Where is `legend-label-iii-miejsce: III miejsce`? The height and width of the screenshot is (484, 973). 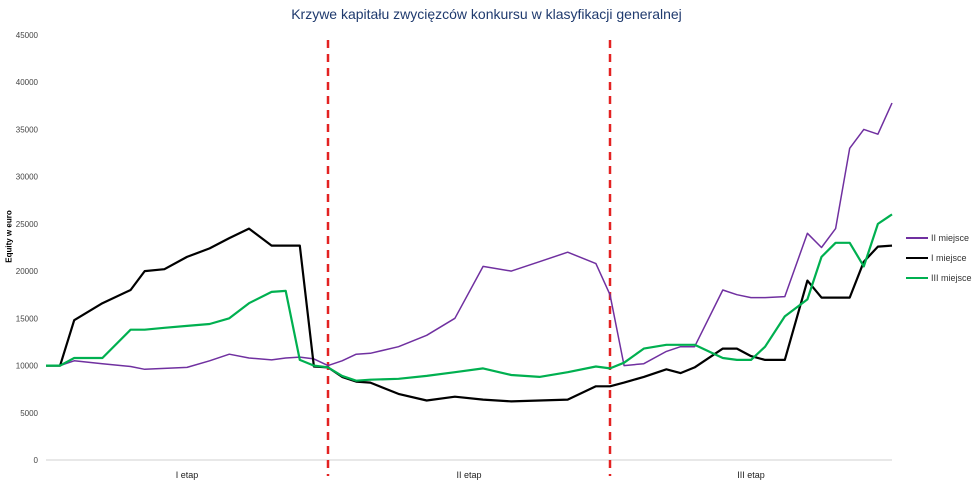 legend-label-iii-miejsce: III miejsce is located at coordinates (951, 278).